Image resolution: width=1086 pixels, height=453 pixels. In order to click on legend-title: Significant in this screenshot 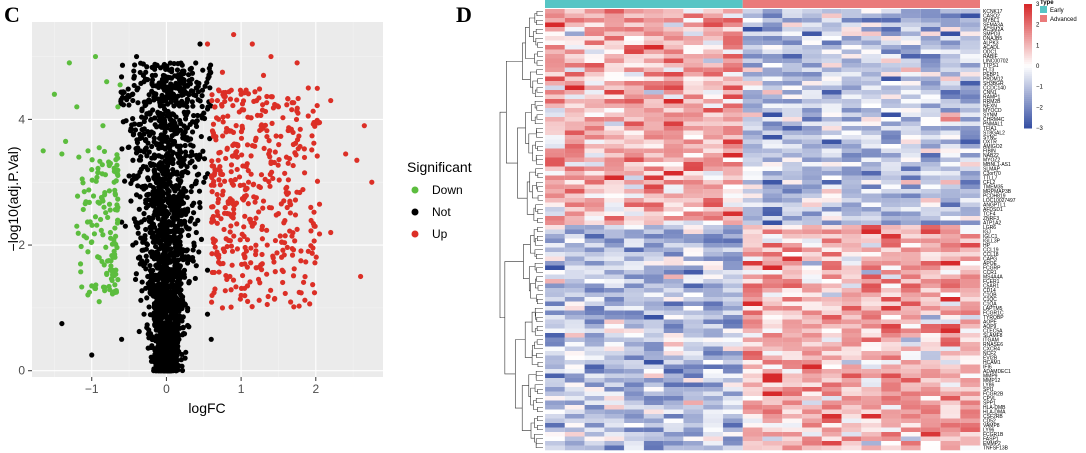, I will do `click(439, 167)`.